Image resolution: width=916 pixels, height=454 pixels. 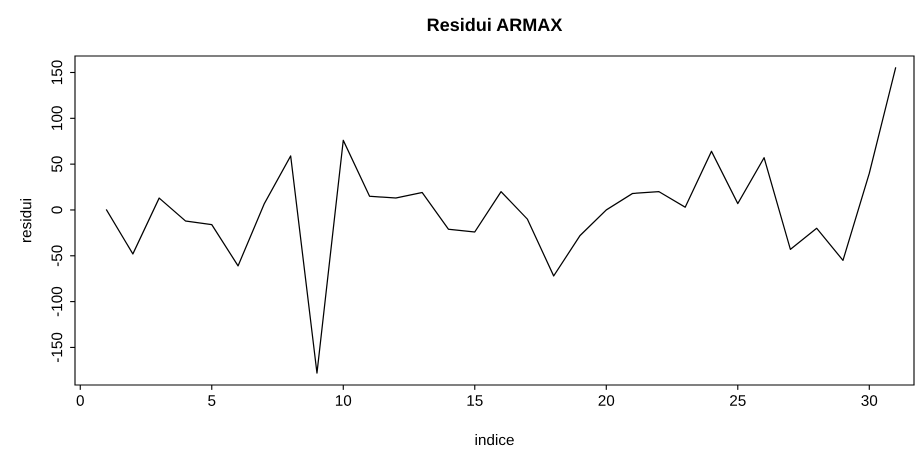 I want to click on y-tick-label: -150, so click(x=56, y=347).